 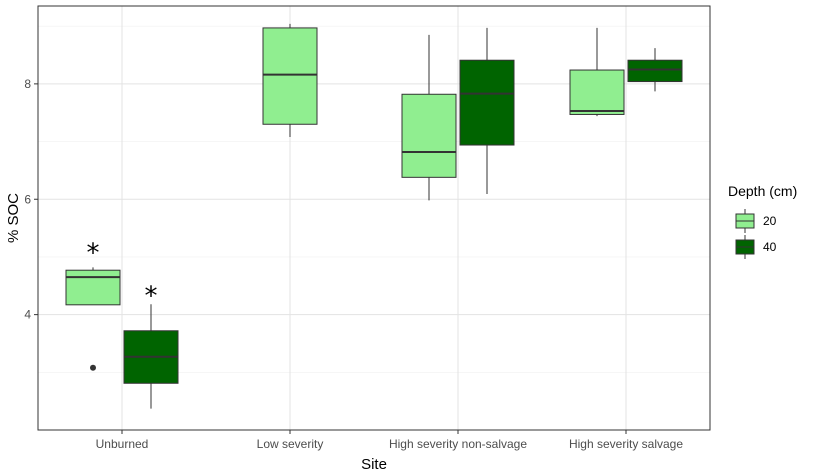 What do you see at coordinates (27, 199) in the screenshot?
I see `y-tick-label: 6` at bounding box center [27, 199].